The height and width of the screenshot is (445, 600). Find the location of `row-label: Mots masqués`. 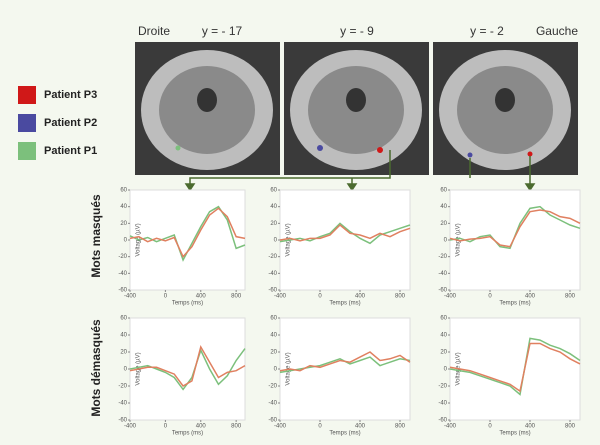

row-label: Mots masqués is located at coordinates (96, 236).